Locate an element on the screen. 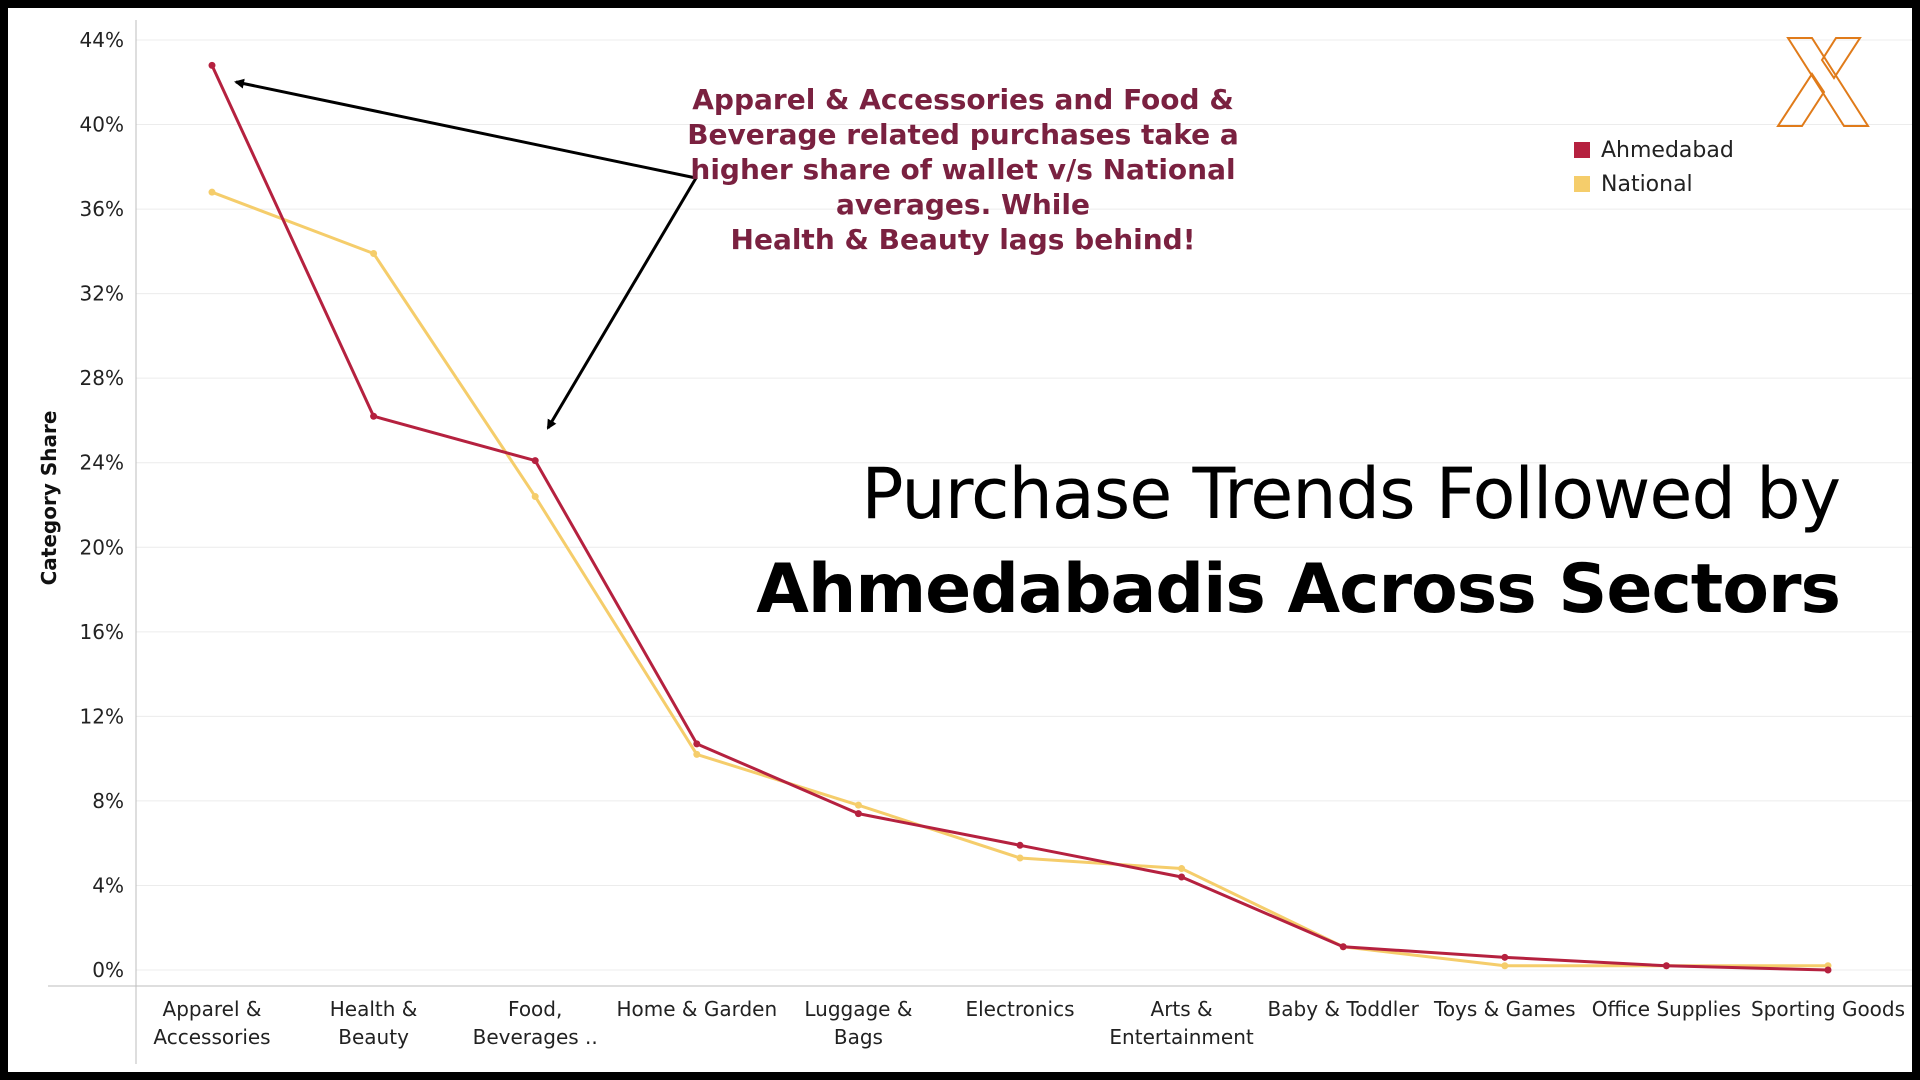 The image size is (1920, 1080). annotation-line: Beverage related purchases take a is located at coordinates (963, 134).